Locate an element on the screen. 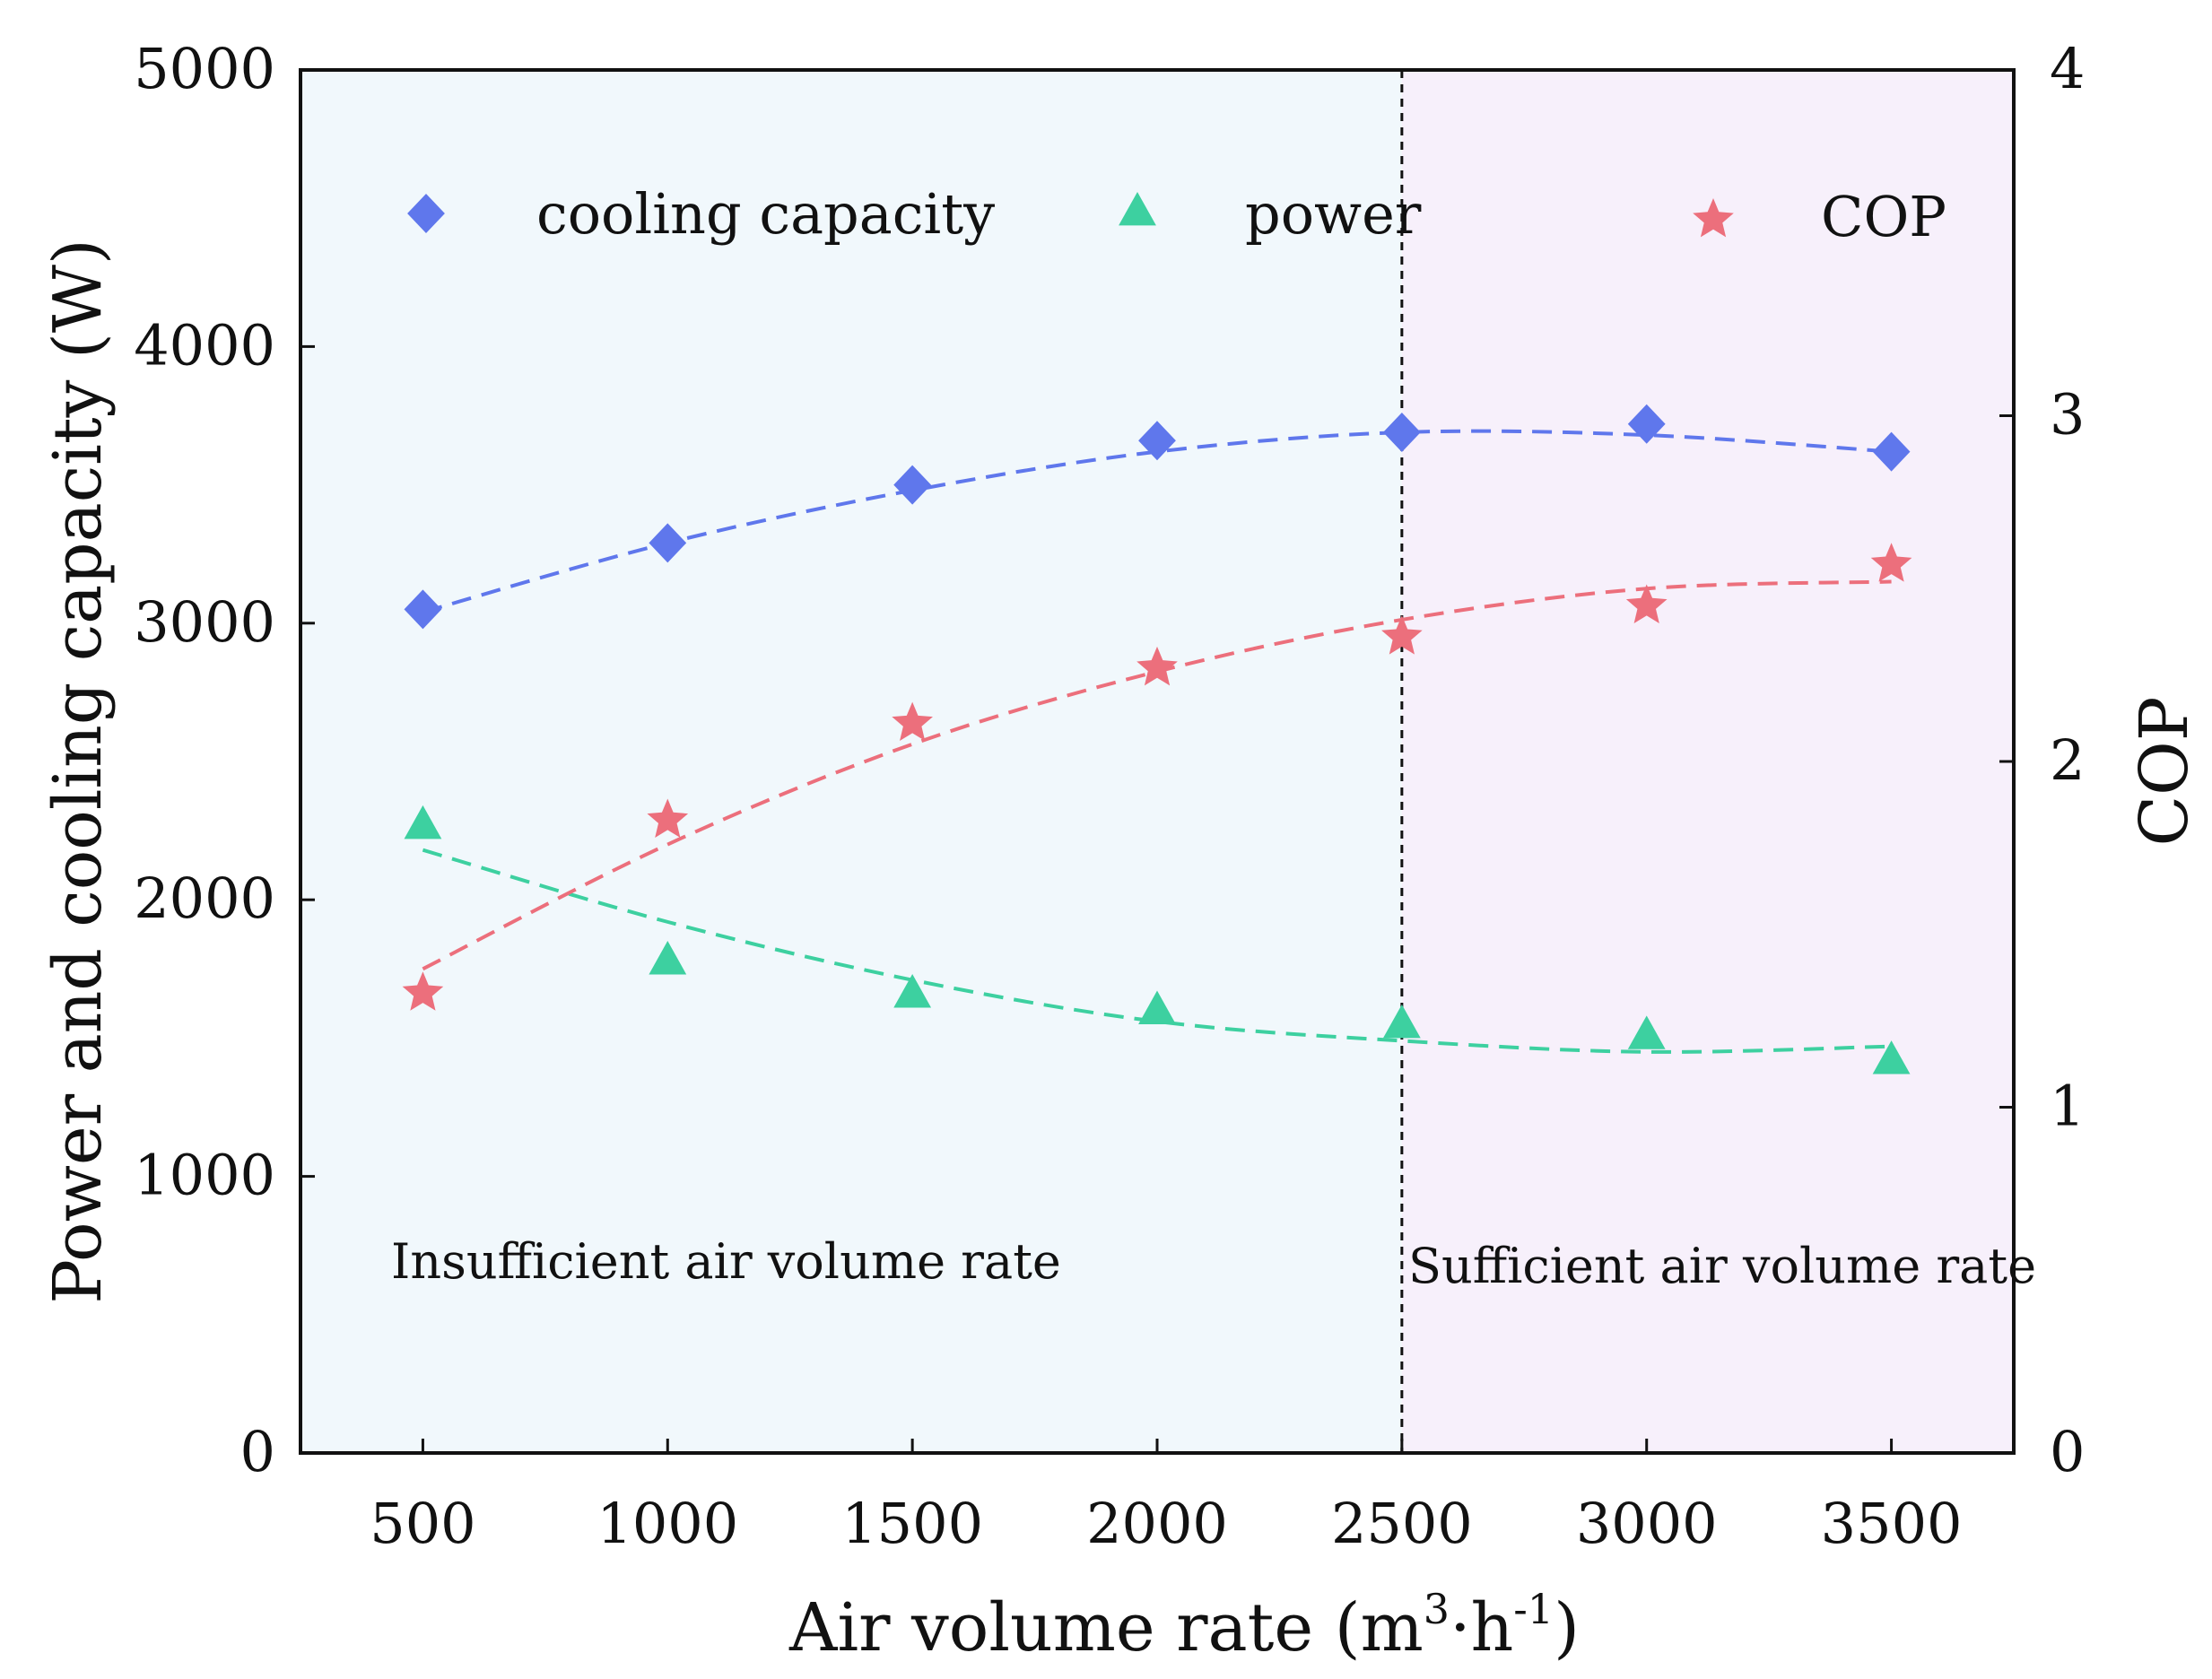 The width and height of the screenshot is (2212, 1679). legend-label-cooling-capacity: cooling capacity is located at coordinates (765, 214).